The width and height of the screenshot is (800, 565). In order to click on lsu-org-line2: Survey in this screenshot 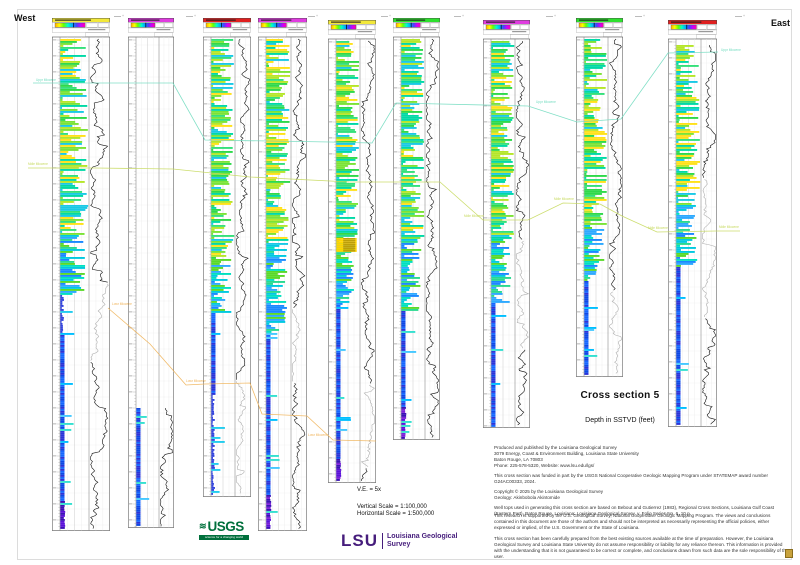, I will do `click(399, 544)`.